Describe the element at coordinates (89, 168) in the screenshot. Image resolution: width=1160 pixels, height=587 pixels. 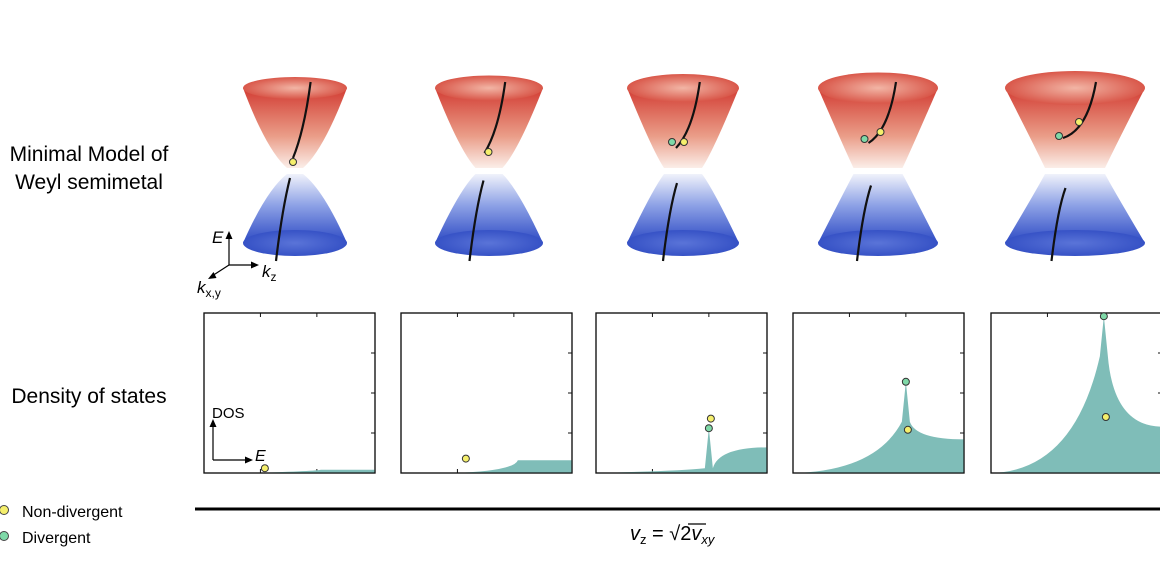
I see `row-label-model: Minimal Model of Weyl semimetal` at that location.